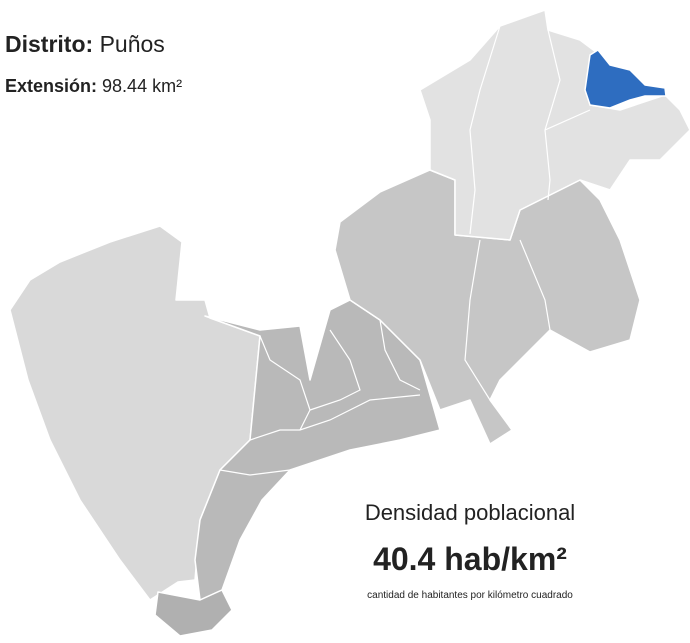 This screenshot has width=690, height=643. I want to click on density-title: Densidad poblacional, so click(470, 512).